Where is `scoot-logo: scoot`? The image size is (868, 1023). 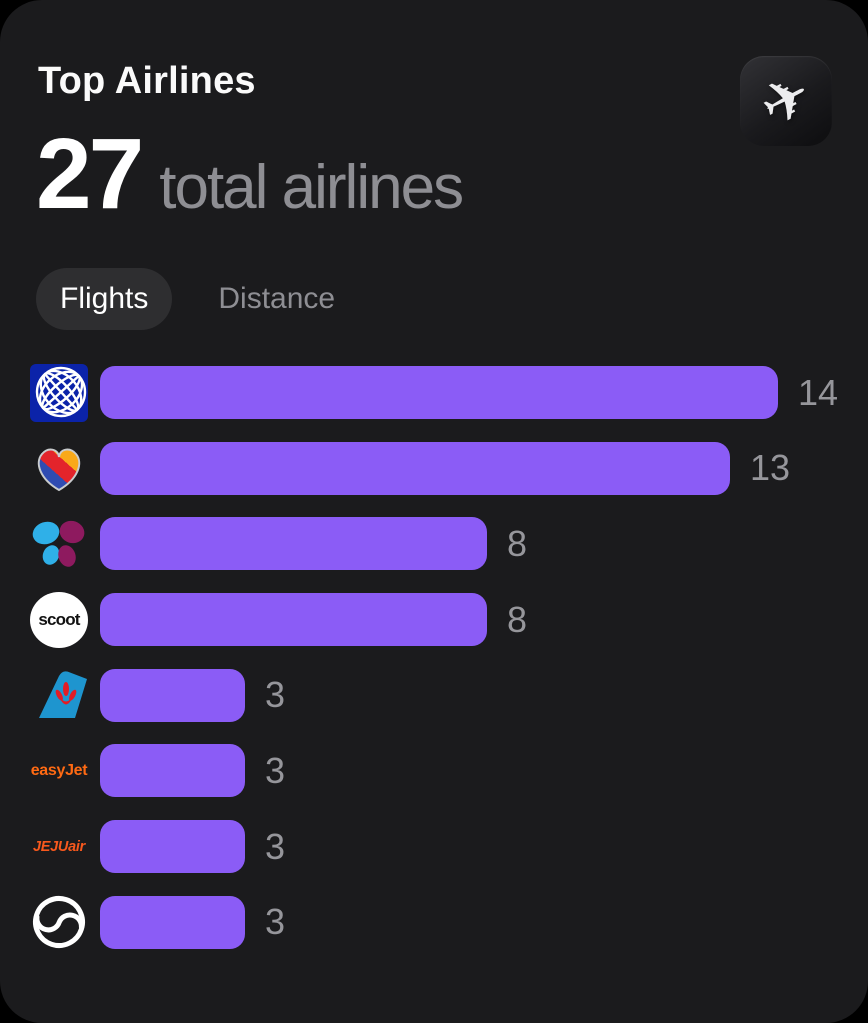
scoot-logo: scoot is located at coordinates (59, 620).